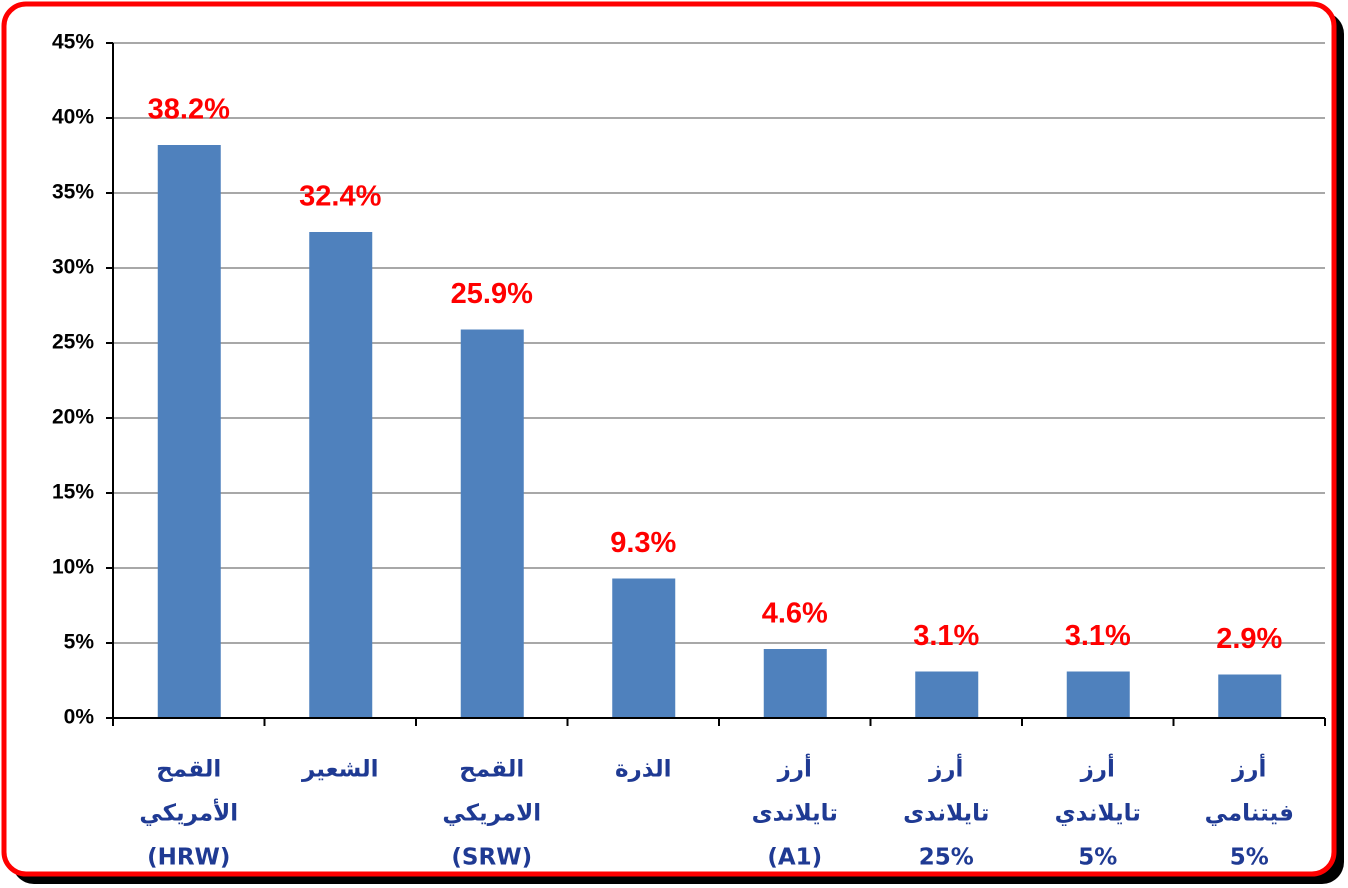 The height and width of the screenshot is (888, 1348). I want to click on y-tick-label: 40%, so click(73, 117).